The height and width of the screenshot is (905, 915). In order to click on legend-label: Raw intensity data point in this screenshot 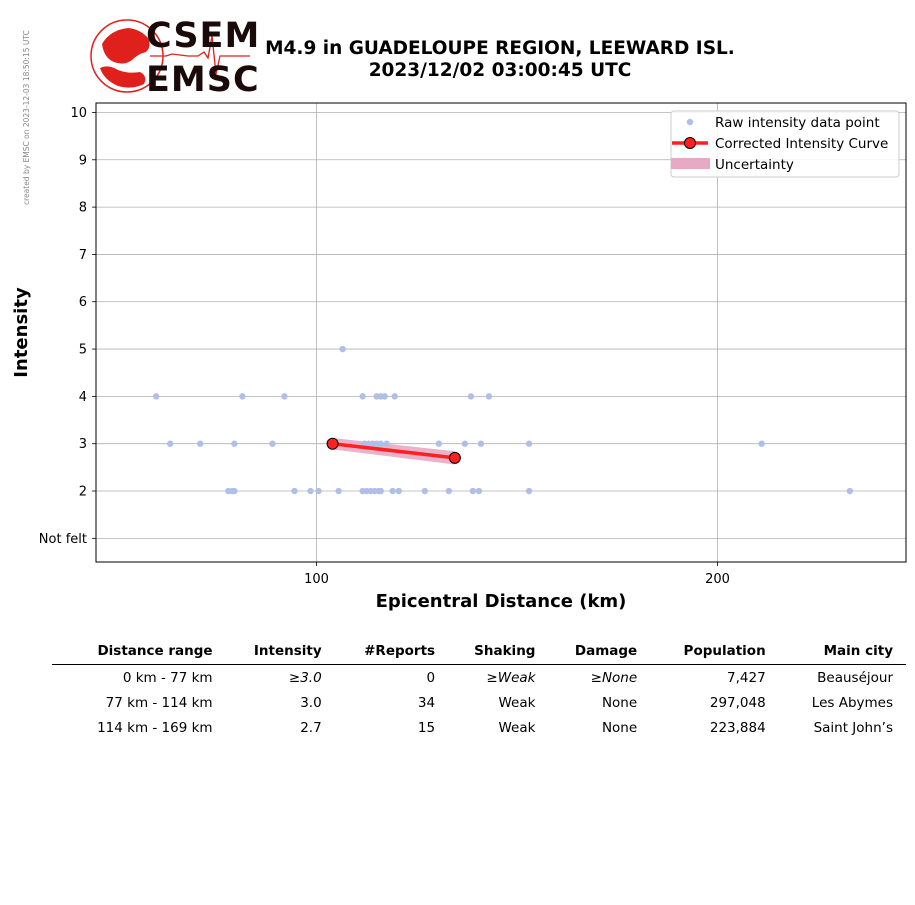, I will do `click(797, 123)`.